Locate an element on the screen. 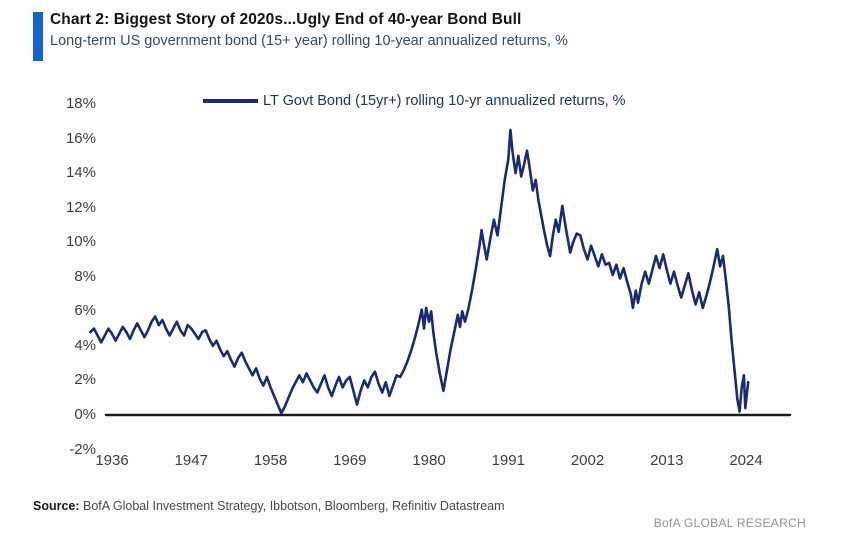 The width and height of the screenshot is (848, 546). source-label: Source: is located at coordinates (56, 506).